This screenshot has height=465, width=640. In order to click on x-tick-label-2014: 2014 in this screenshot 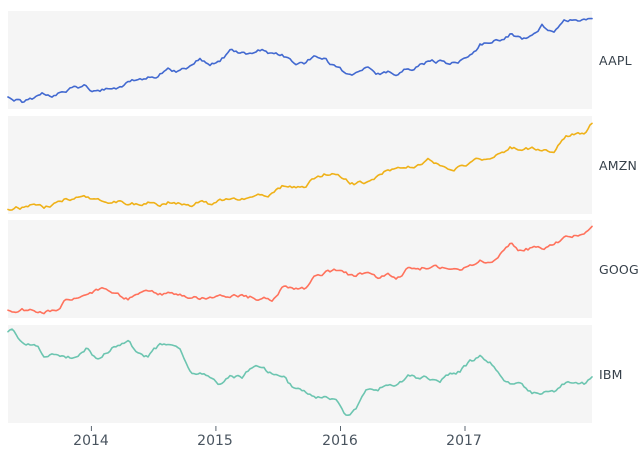, I will do `click(91, 441)`.